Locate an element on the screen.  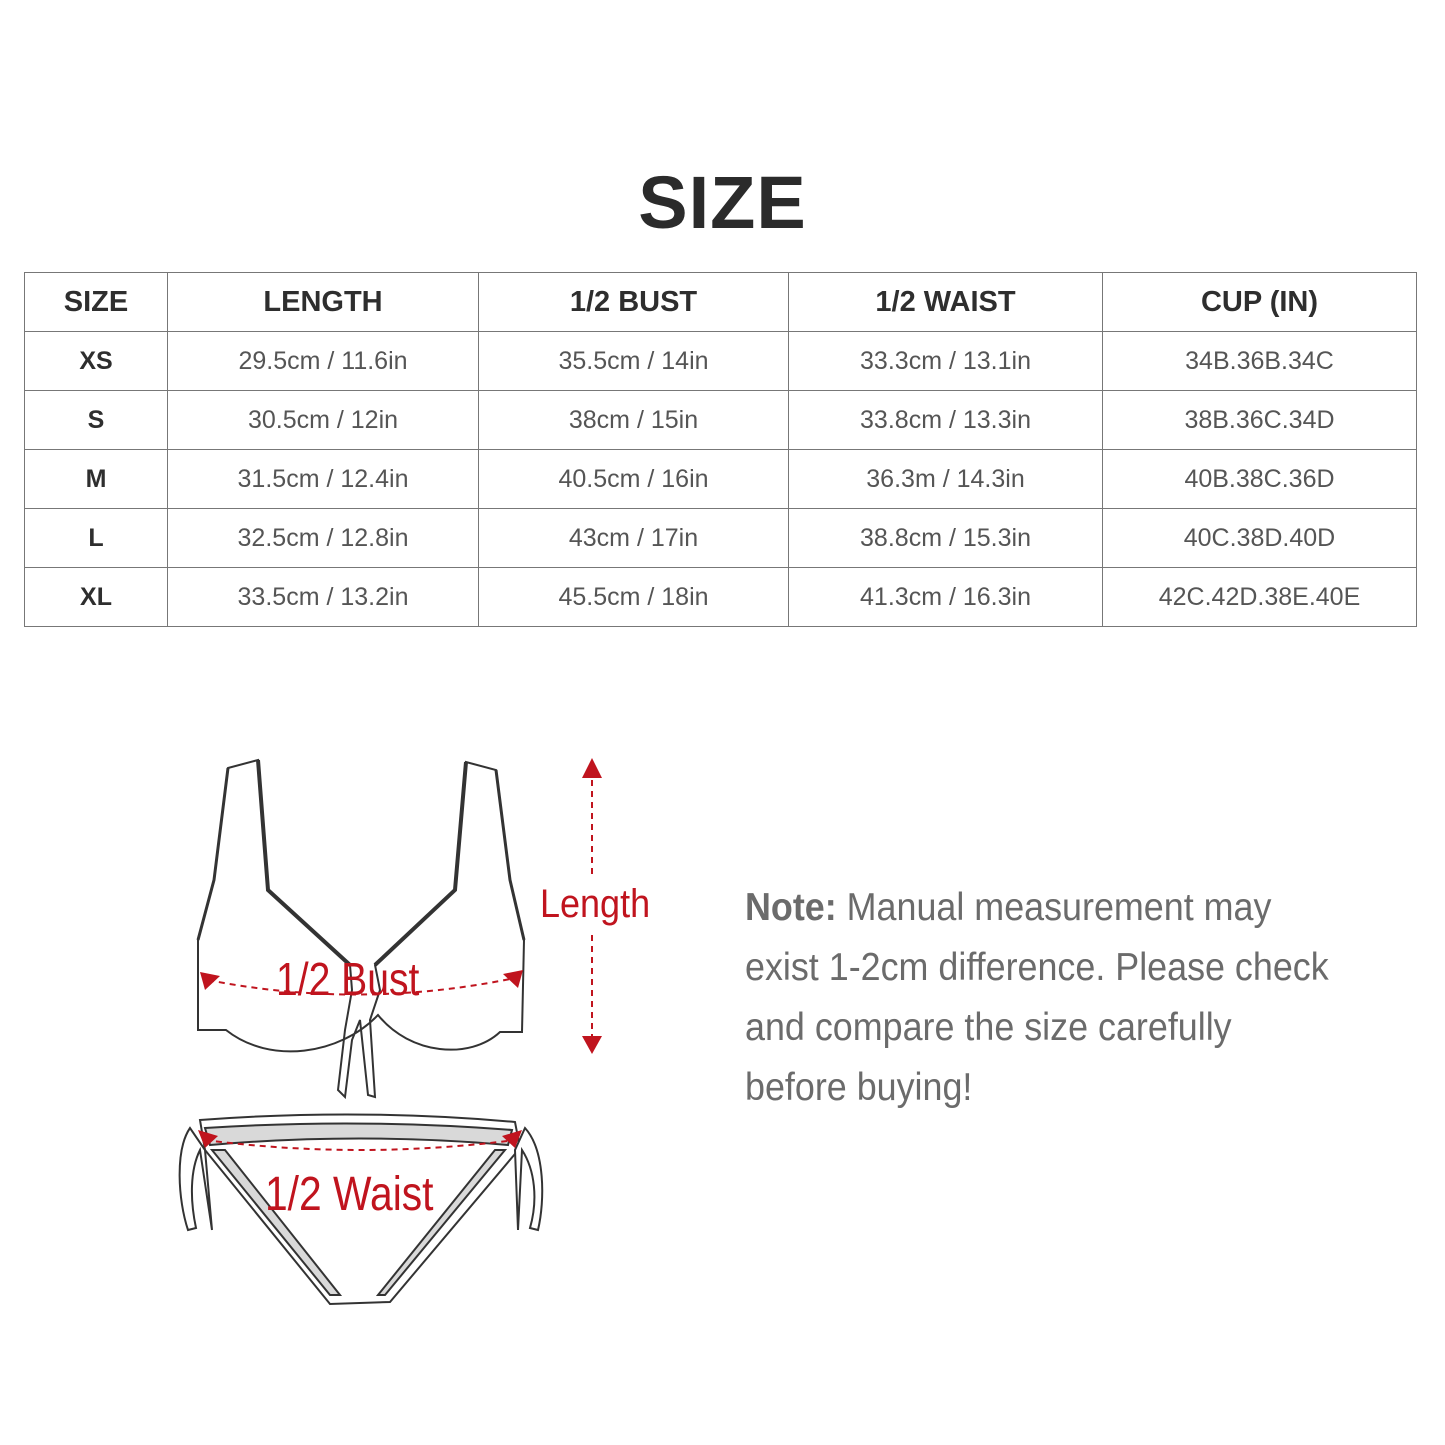
length-cell: 29.5cm / 11.6in is located at coordinates (323, 361).